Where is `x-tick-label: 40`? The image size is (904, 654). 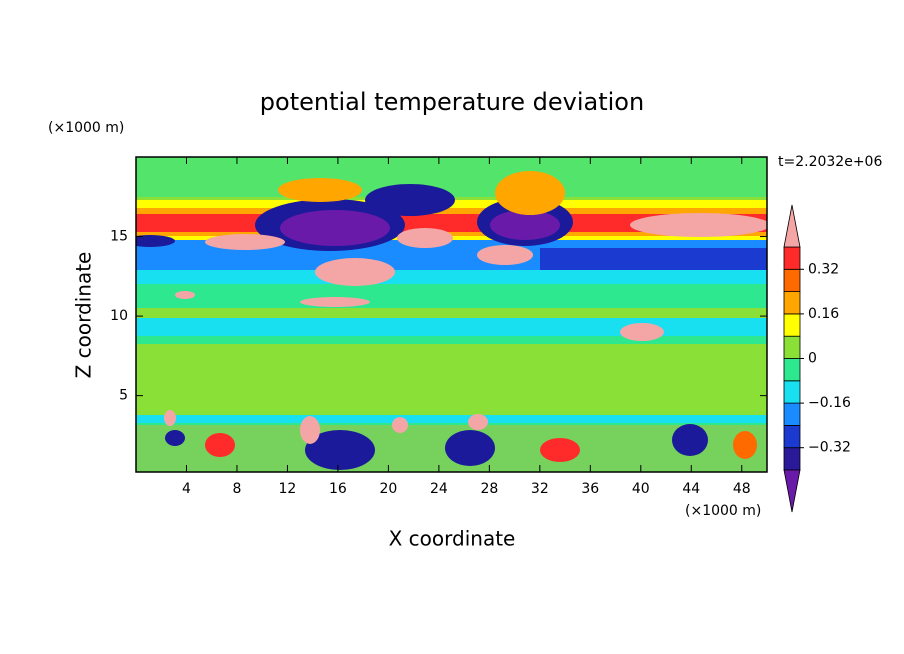
x-tick-label: 40 is located at coordinates (641, 489).